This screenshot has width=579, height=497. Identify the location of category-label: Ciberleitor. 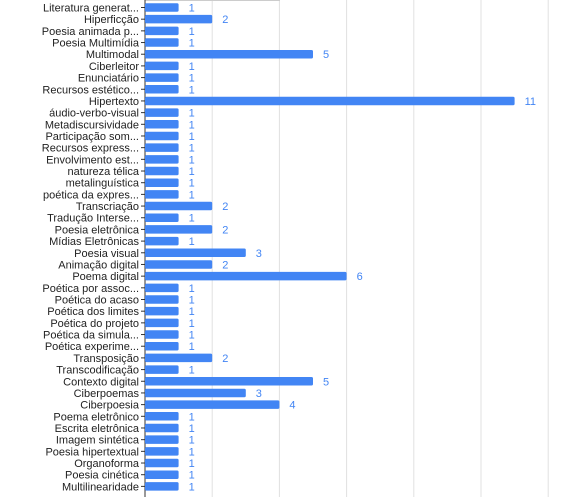
(114, 67).